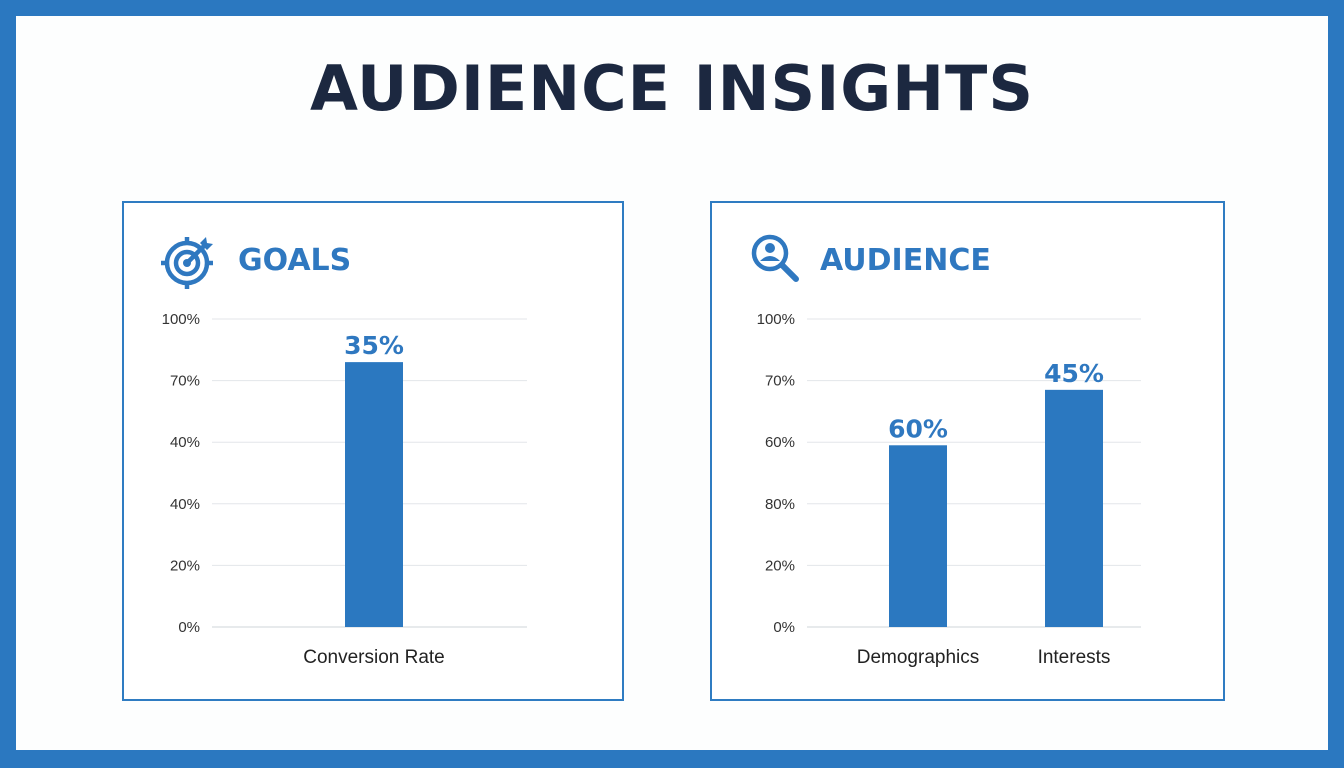 Image resolution: width=1344 pixels, height=768 pixels. Describe the element at coordinates (918, 657) in the screenshot. I see `category-label: Demographics` at that location.